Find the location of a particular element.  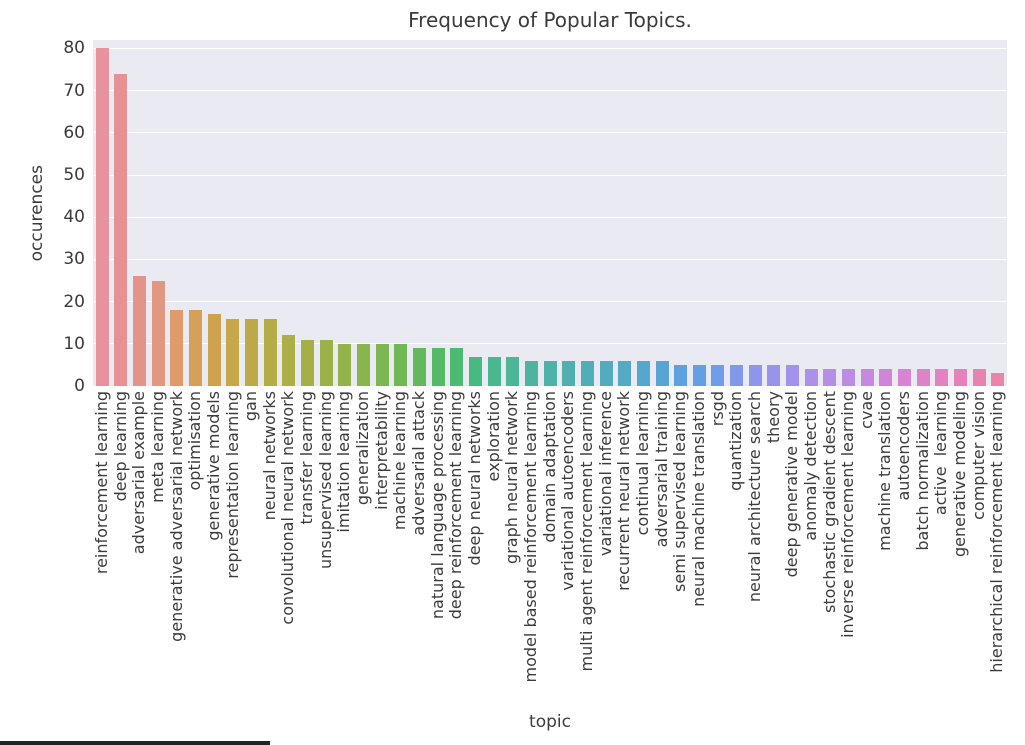

x-tick-label: adversarial training is located at coordinates (661, 469).